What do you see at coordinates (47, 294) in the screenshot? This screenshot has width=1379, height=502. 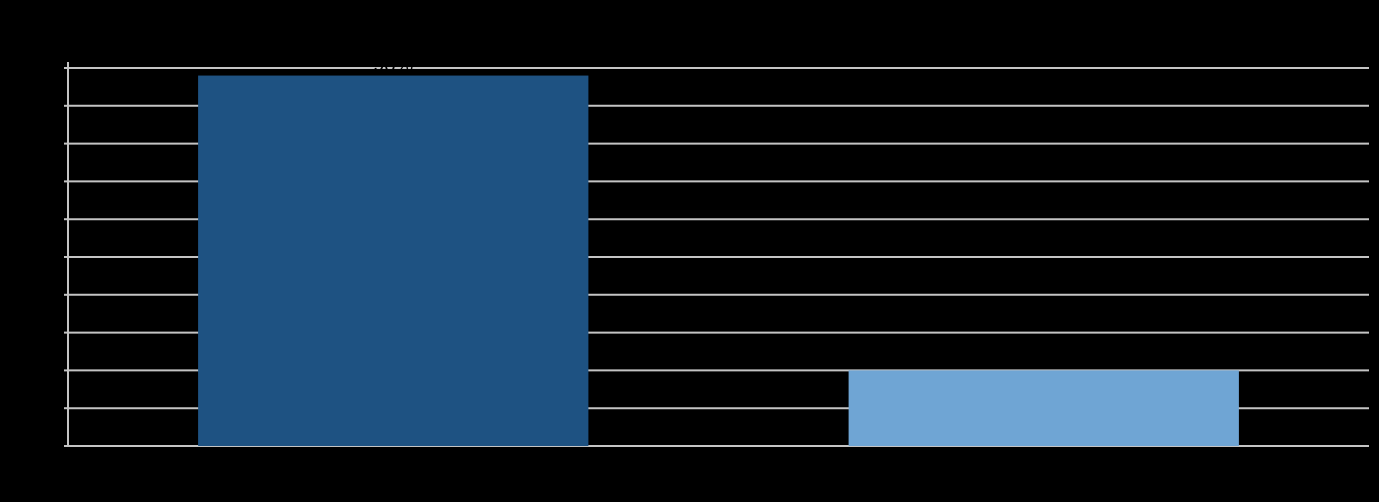 I see `y-tick-label: 40` at bounding box center [47, 294].